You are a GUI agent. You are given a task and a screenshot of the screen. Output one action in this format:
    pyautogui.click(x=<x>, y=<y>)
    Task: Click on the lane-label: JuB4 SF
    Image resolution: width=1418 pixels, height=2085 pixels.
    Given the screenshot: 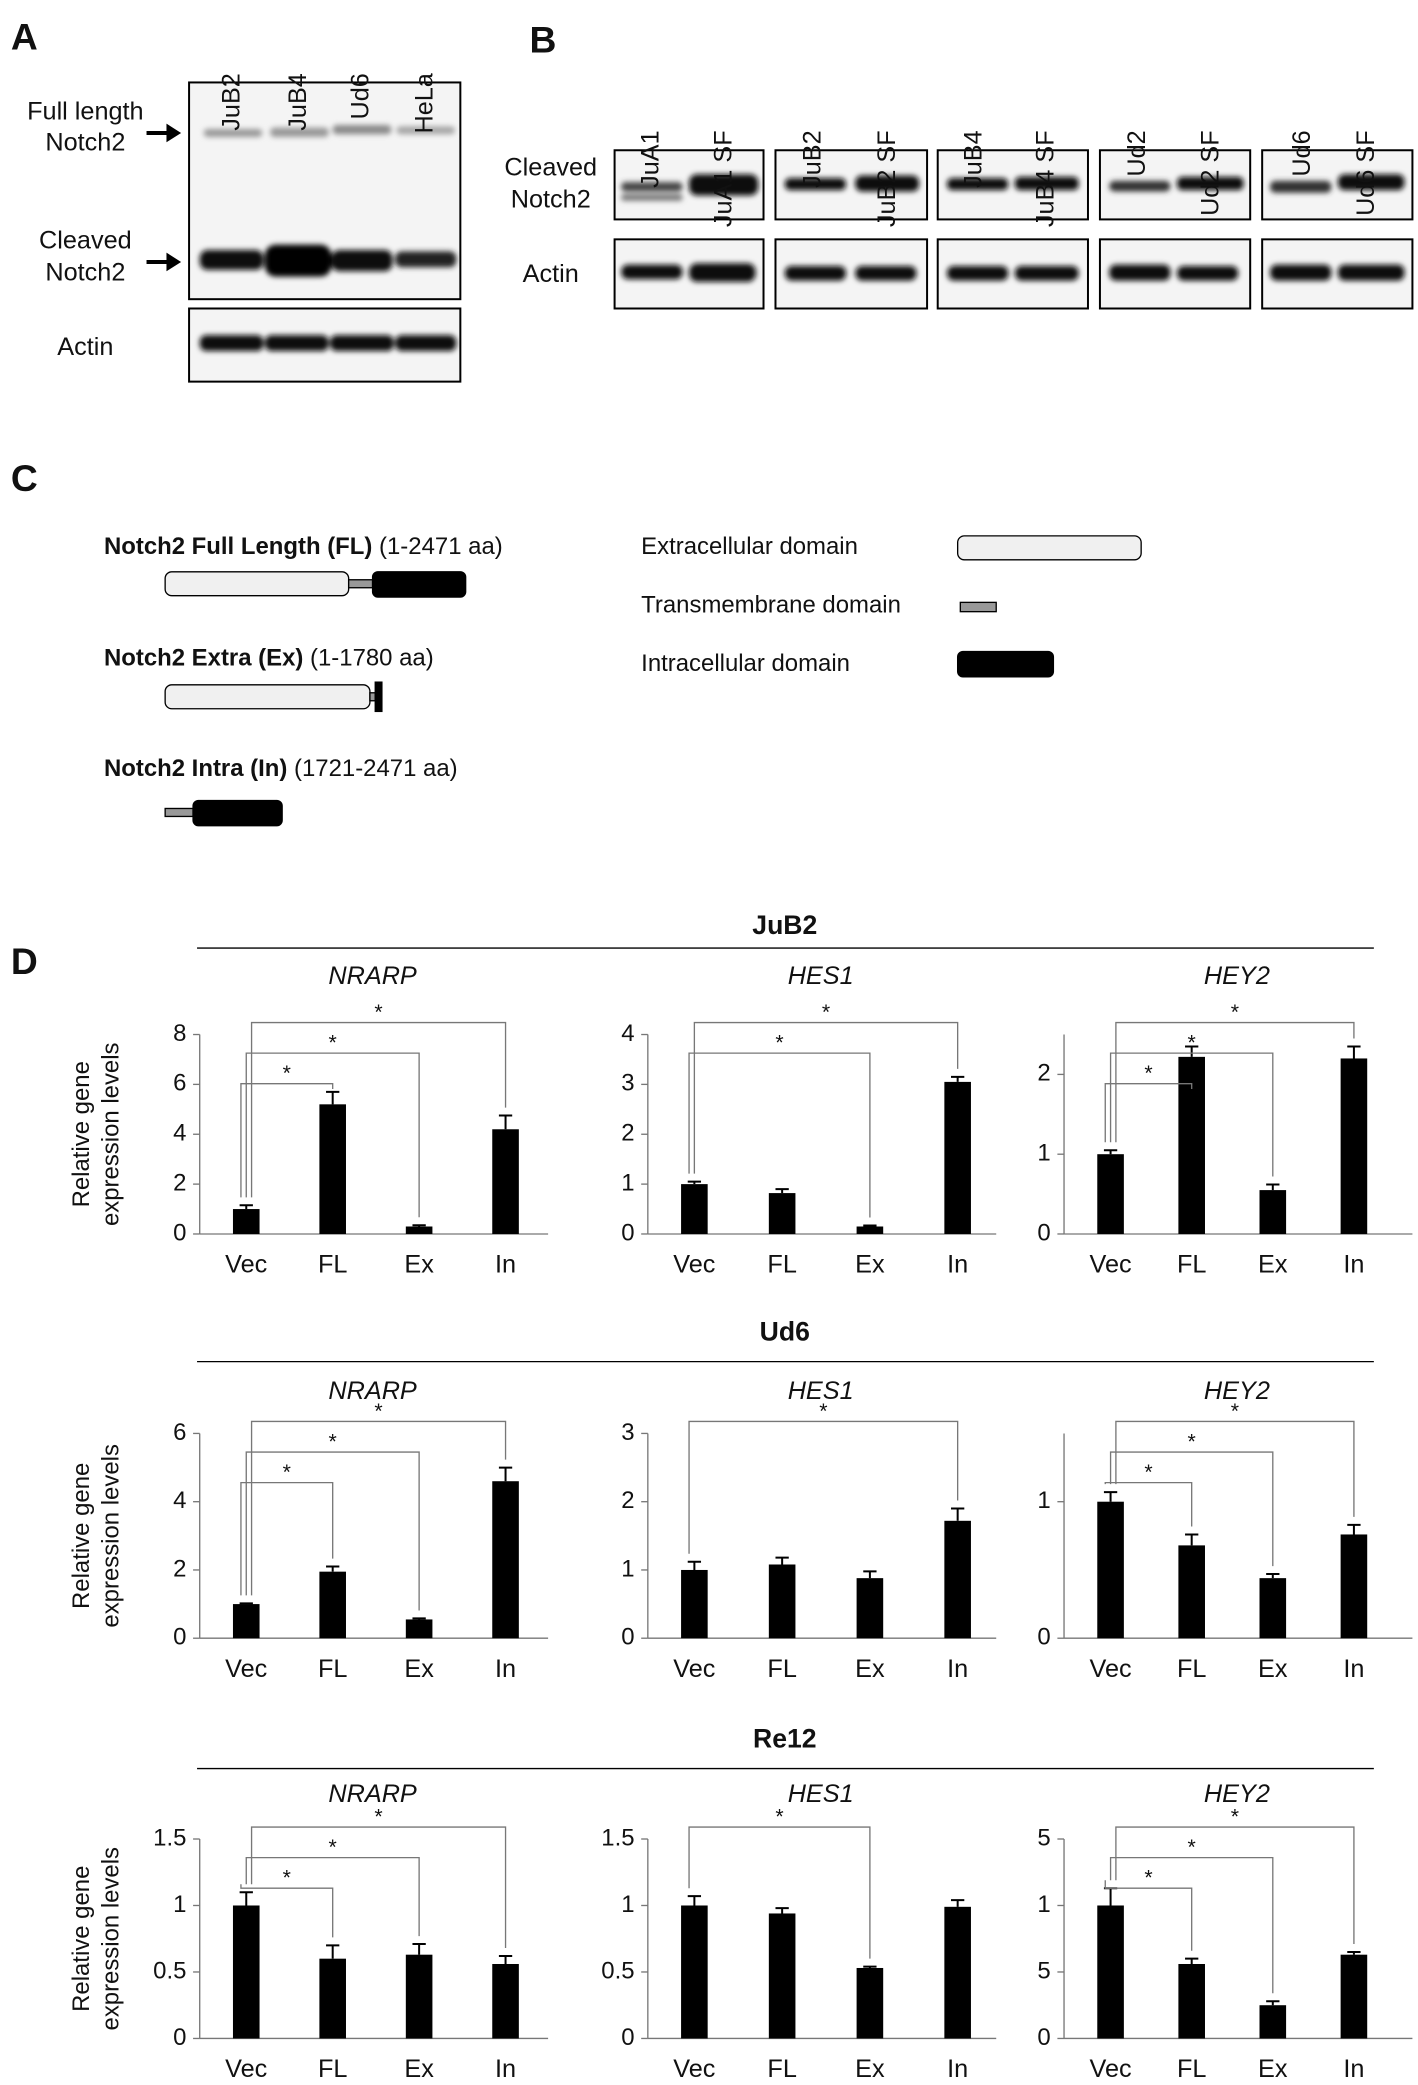 What is the action you would take?
    pyautogui.click(x=1045, y=178)
    